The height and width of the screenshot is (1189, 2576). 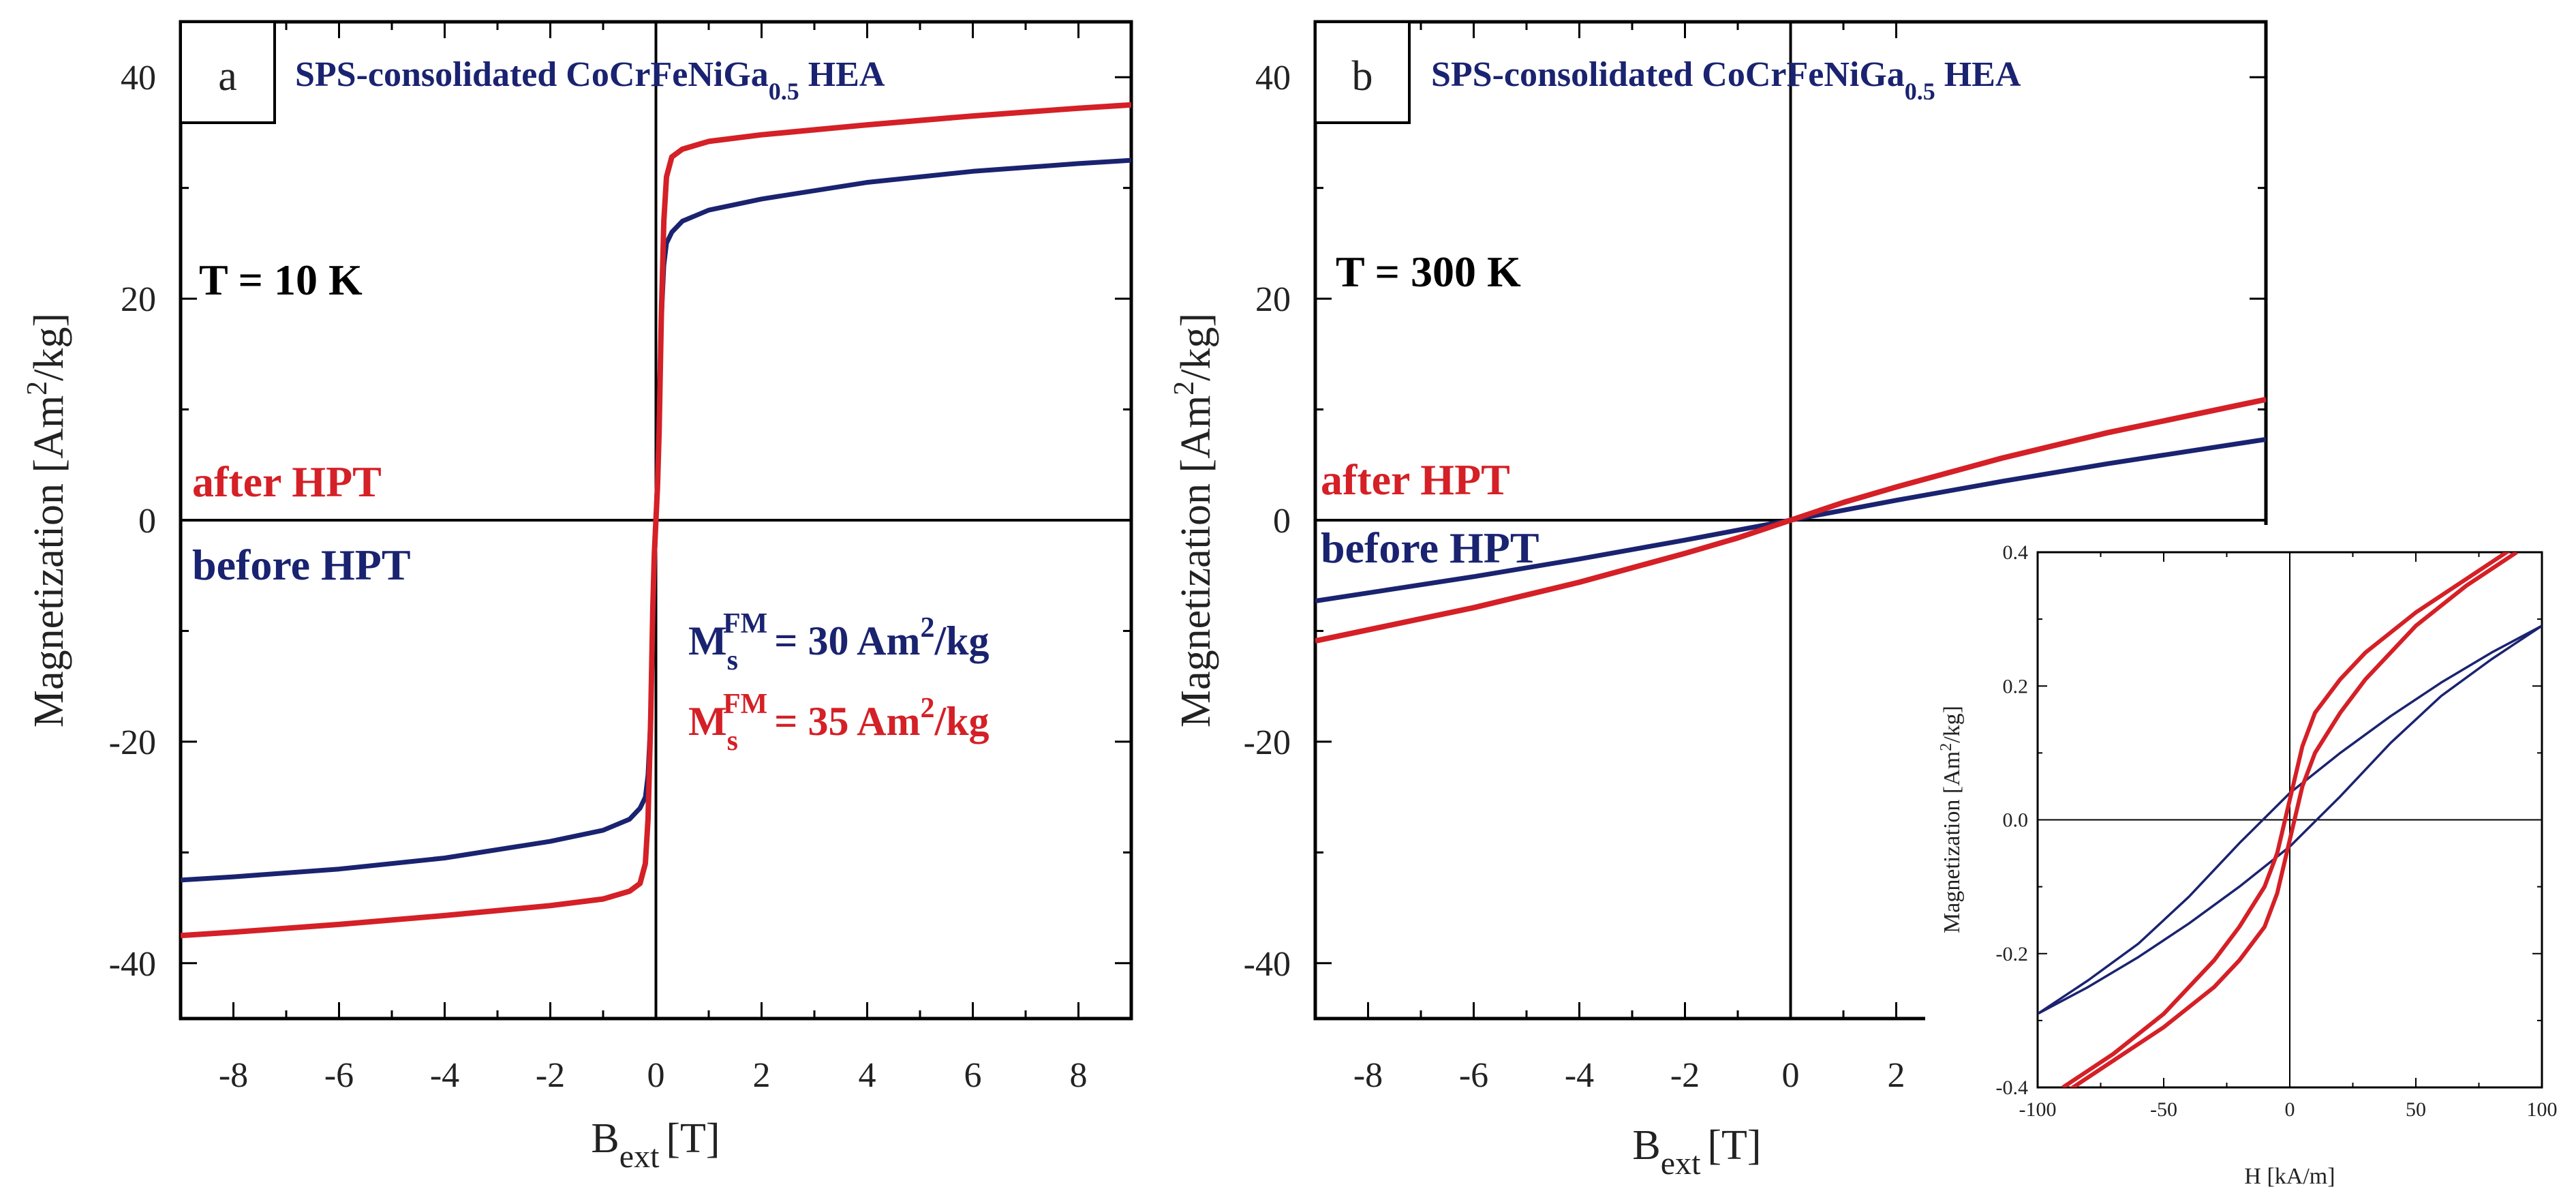 What do you see at coordinates (2012, 1088) in the screenshot?
I see `y-tick-label: -0.4` at bounding box center [2012, 1088].